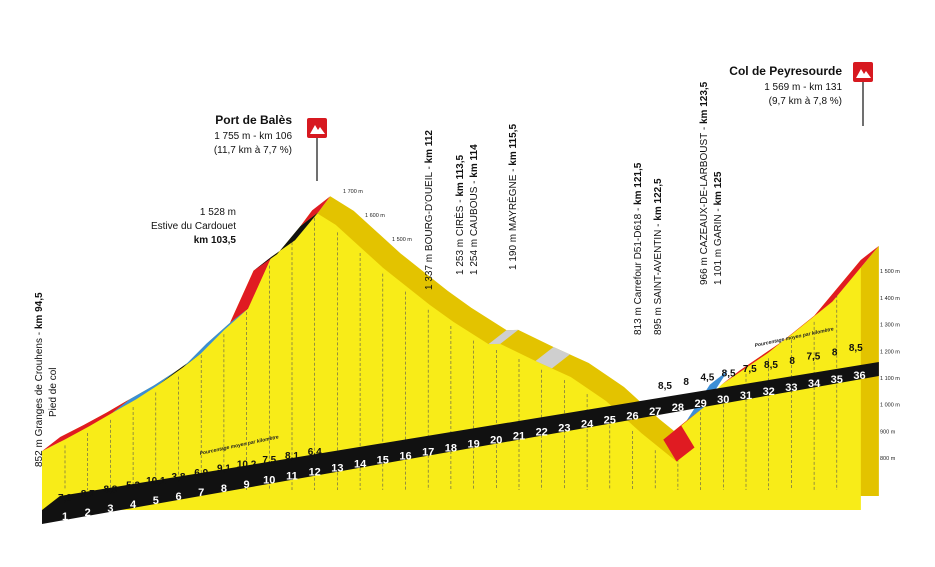 The image size is (935, 567). I want to click on climb-name: Port de Balès, so click(253, 120).